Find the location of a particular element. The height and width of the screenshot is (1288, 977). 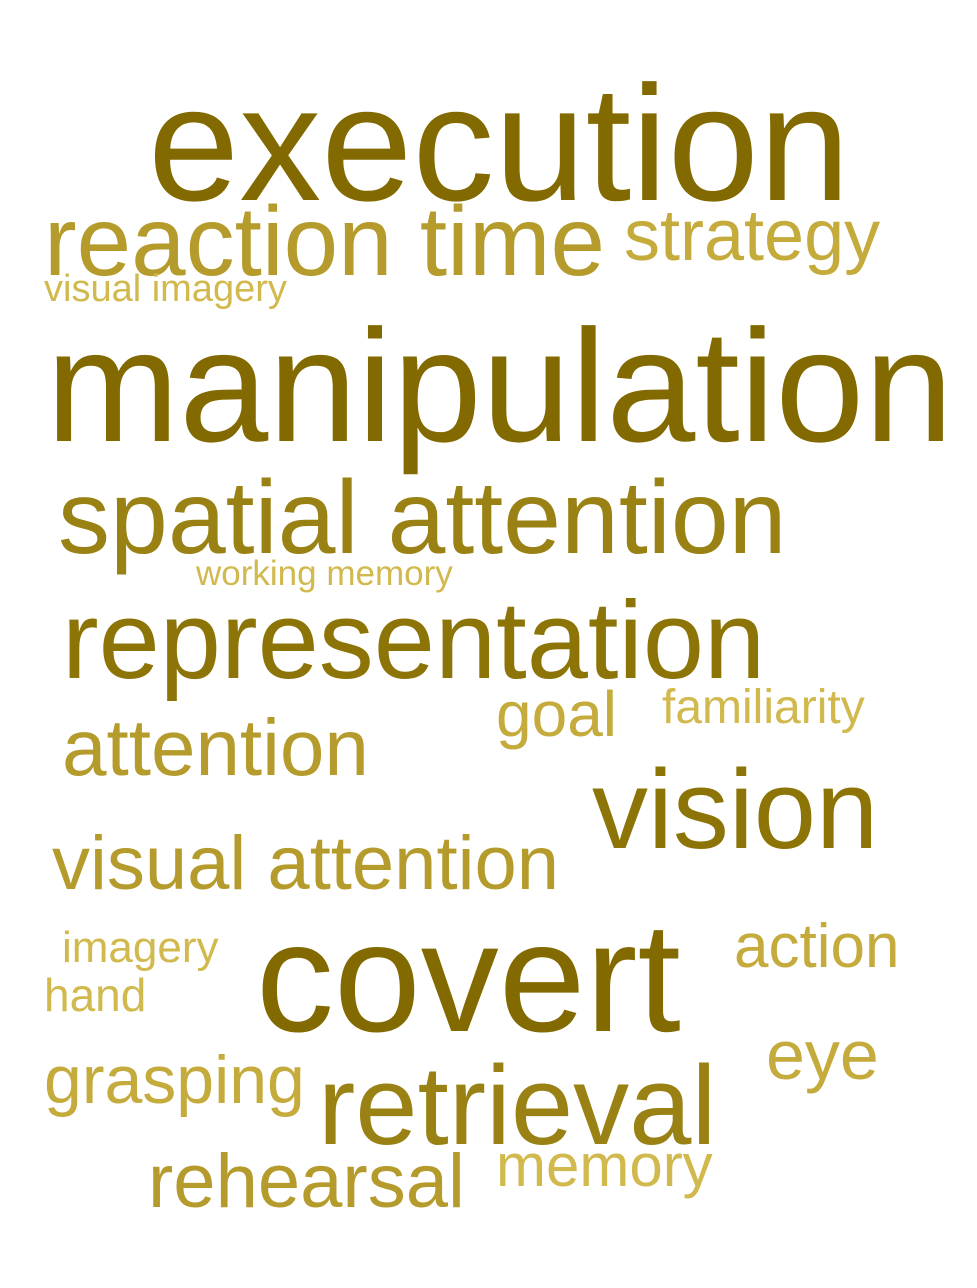

word-representation: representation is located at coordinates (414, 640).